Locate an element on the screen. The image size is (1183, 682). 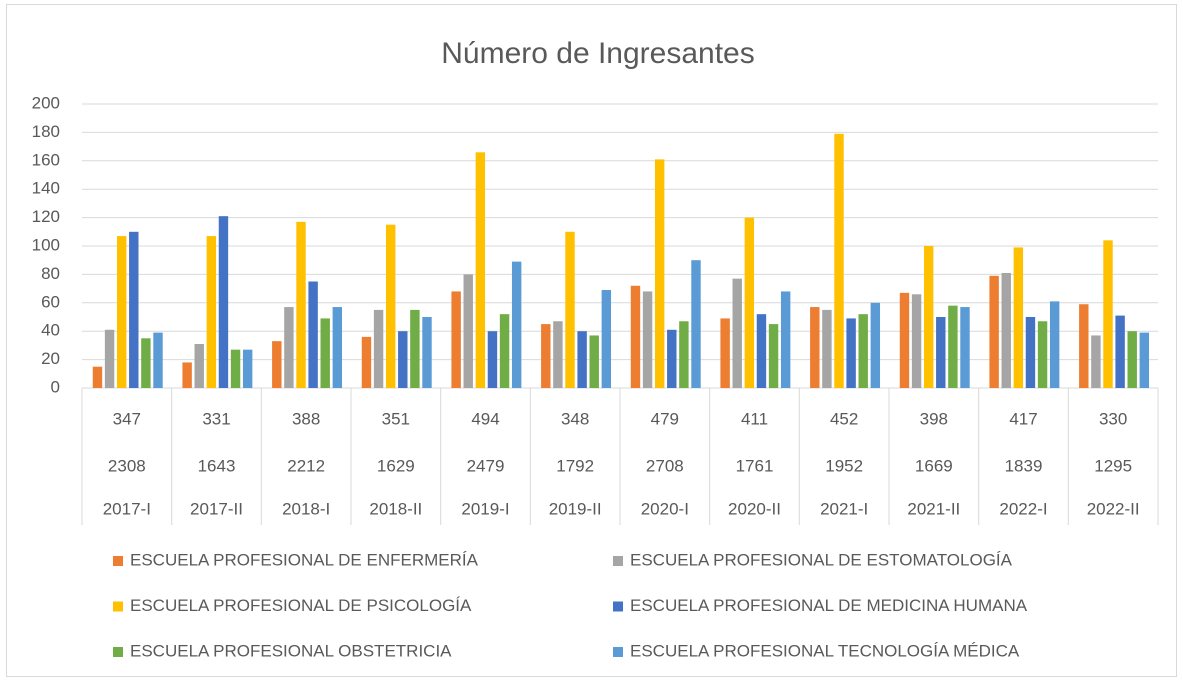
category-label: 1839 is located at coordinates (1024, 465).